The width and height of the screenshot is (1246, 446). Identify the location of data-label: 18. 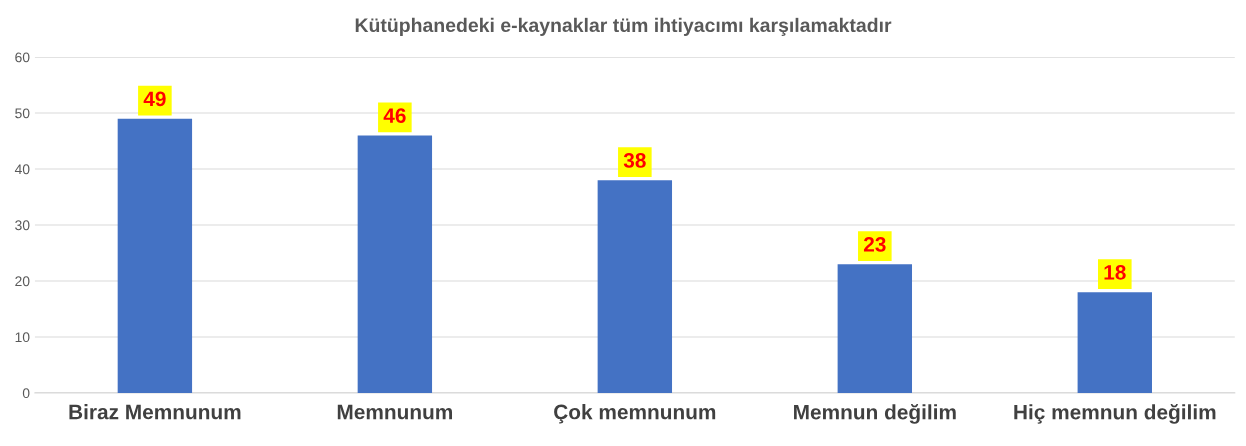
(1115, 272).